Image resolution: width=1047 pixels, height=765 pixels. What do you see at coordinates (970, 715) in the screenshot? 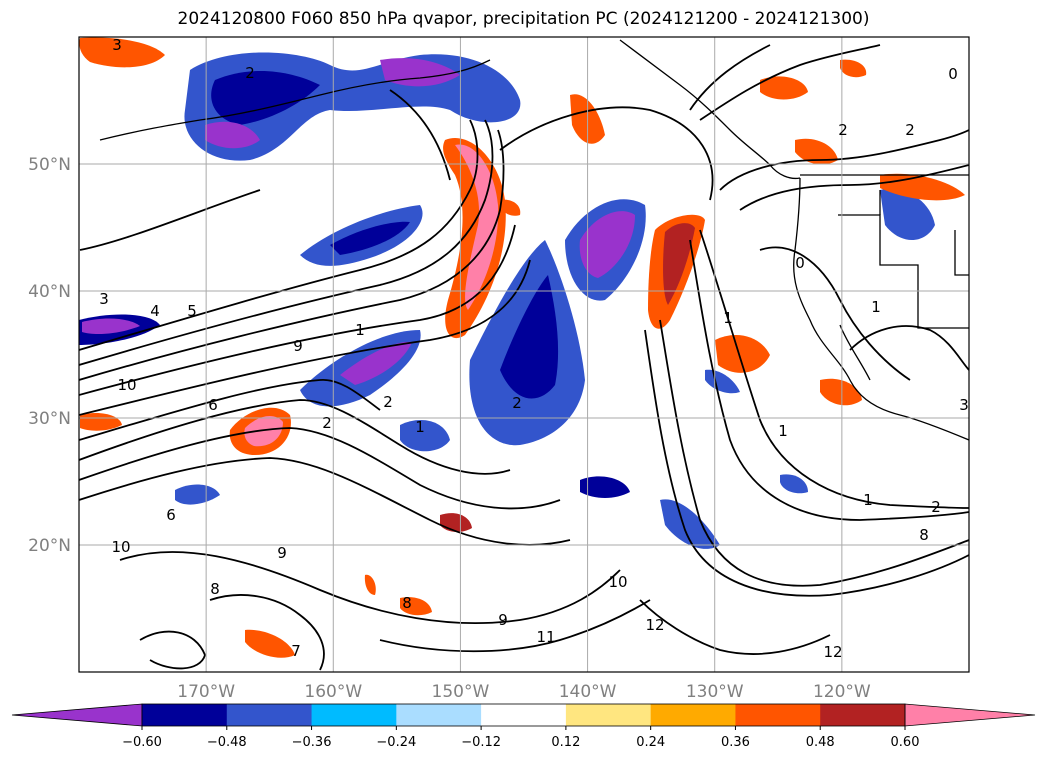
I see `colorbar-extend-high` at bounding box center [970, 715].